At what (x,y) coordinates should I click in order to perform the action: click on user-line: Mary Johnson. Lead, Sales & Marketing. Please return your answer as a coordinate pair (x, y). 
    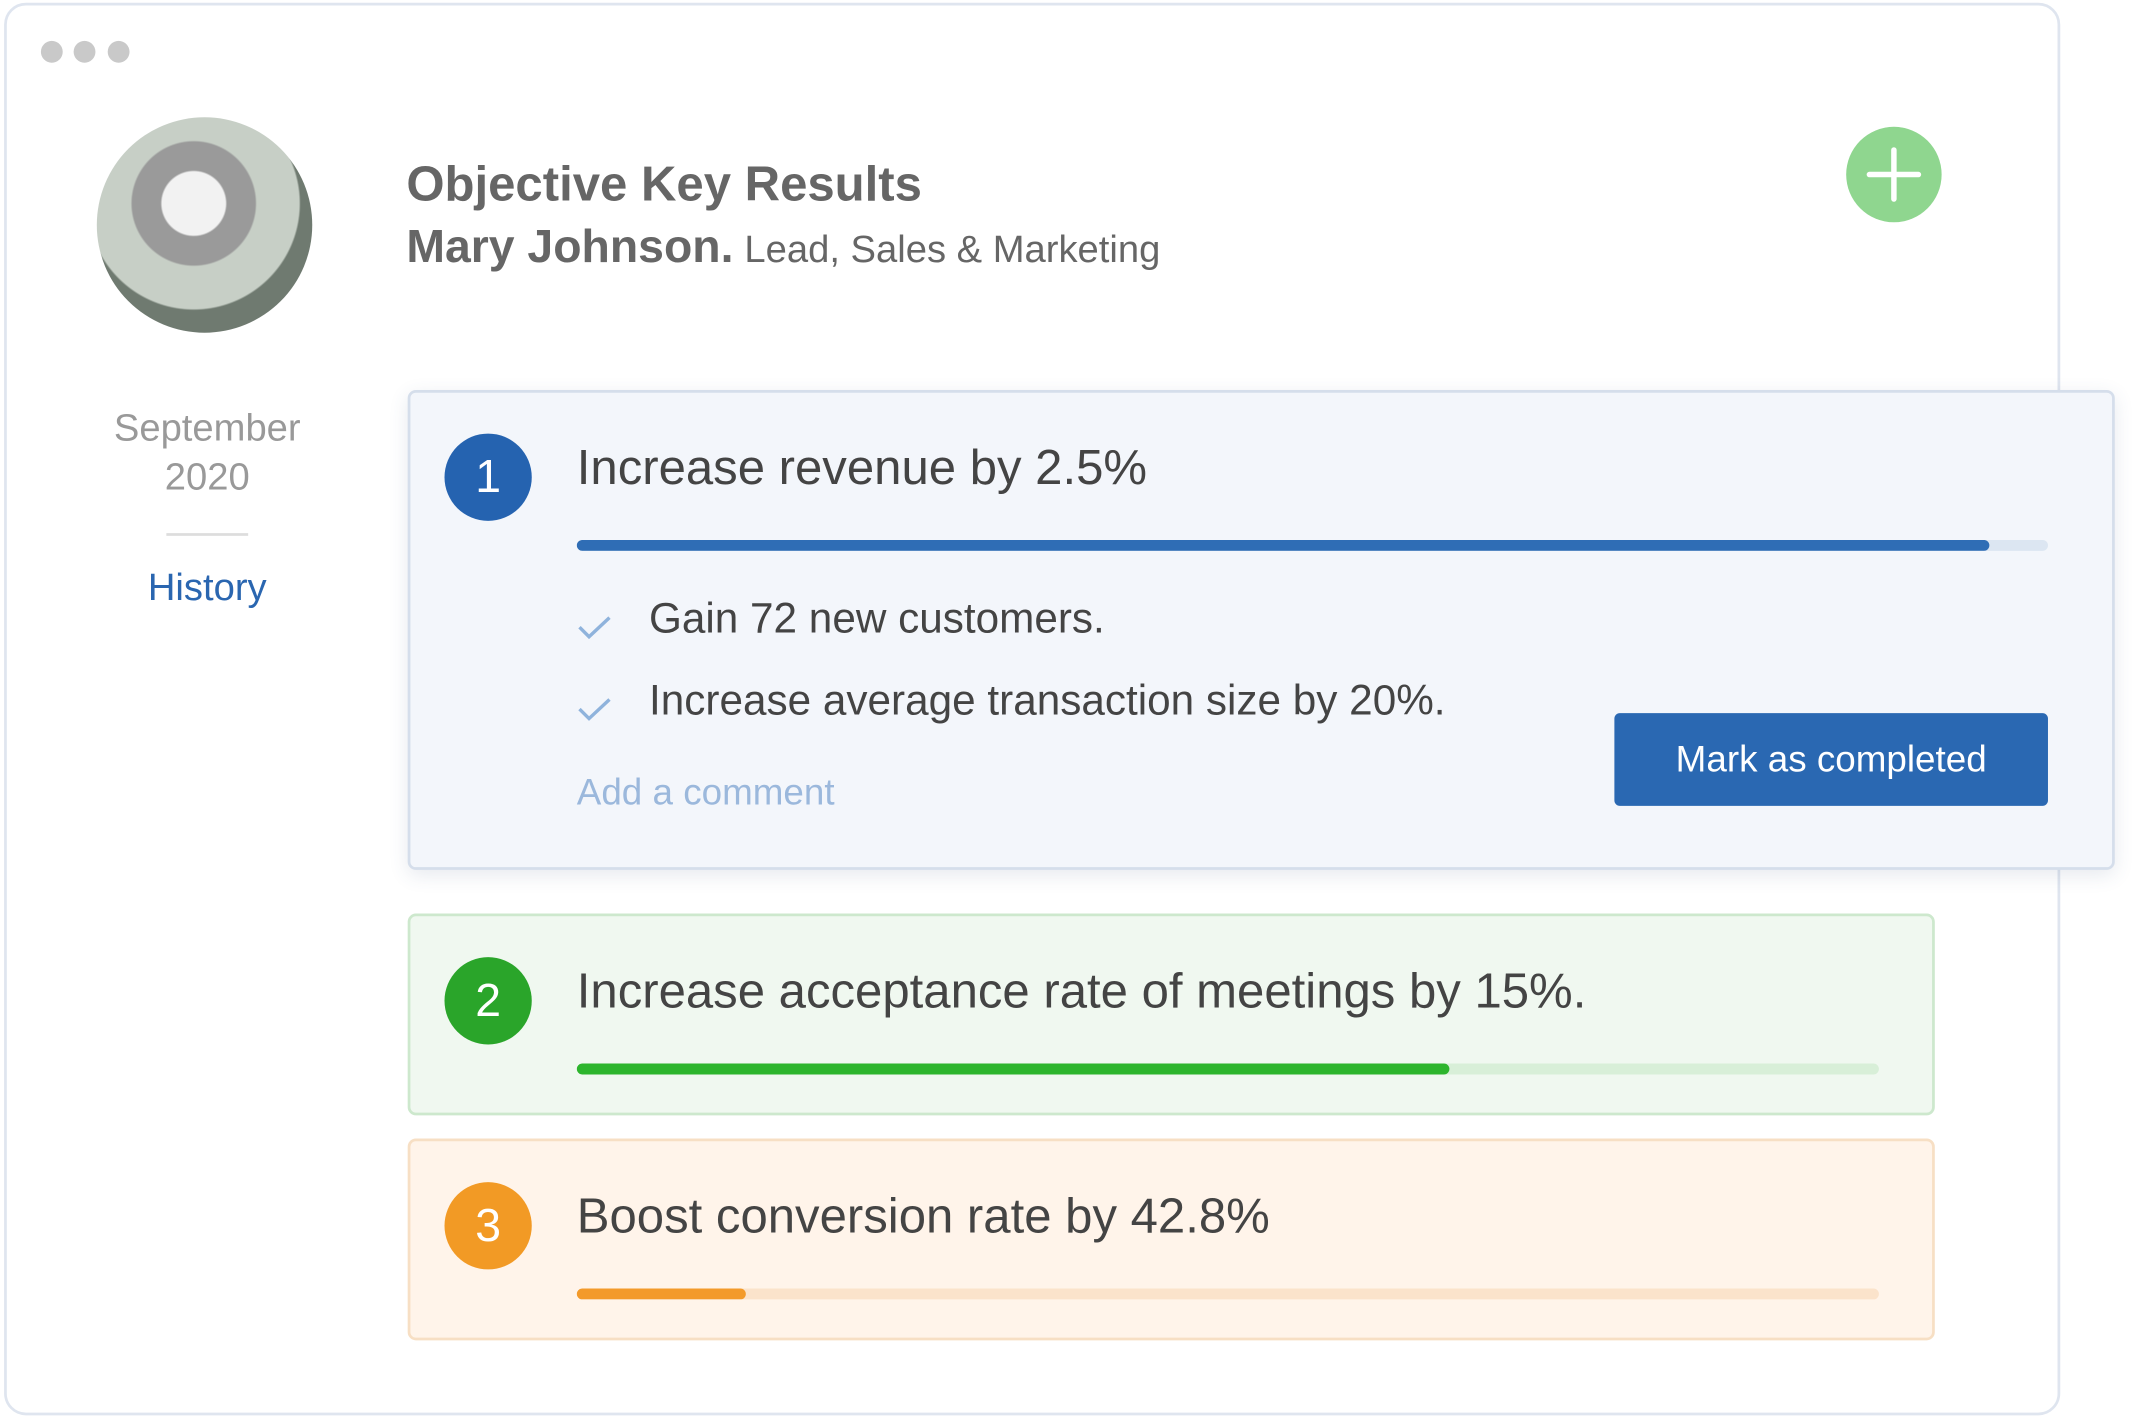
    Looking at the image, I should click on (783, 247).